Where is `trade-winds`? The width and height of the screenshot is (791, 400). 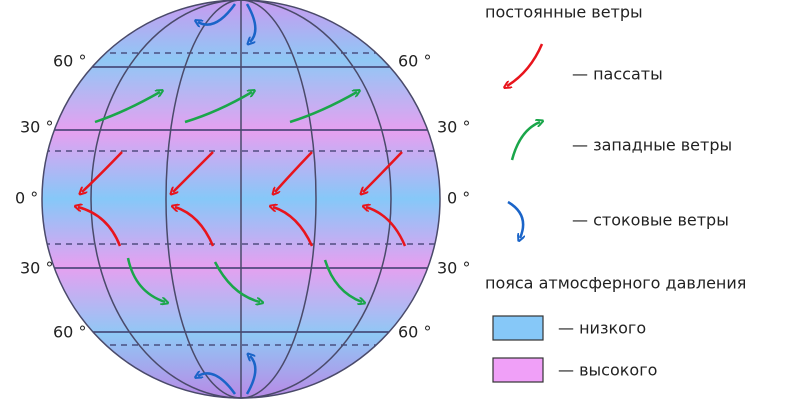 trade-winds is located at coordinates (242, 199).